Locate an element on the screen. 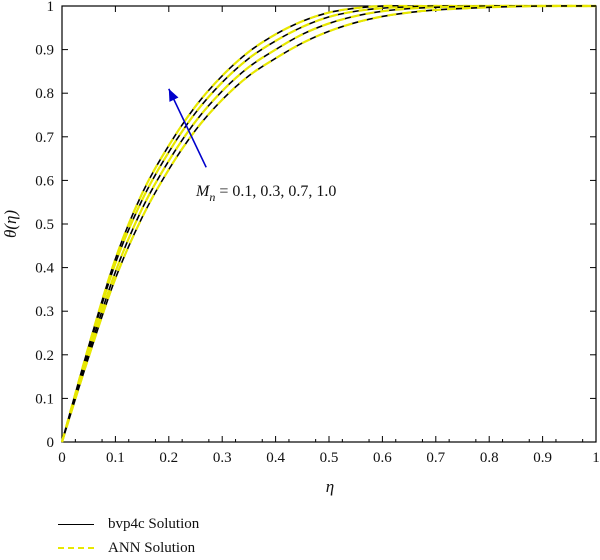  y-tick-label: 0.6 is located at coordinates (44, 181).